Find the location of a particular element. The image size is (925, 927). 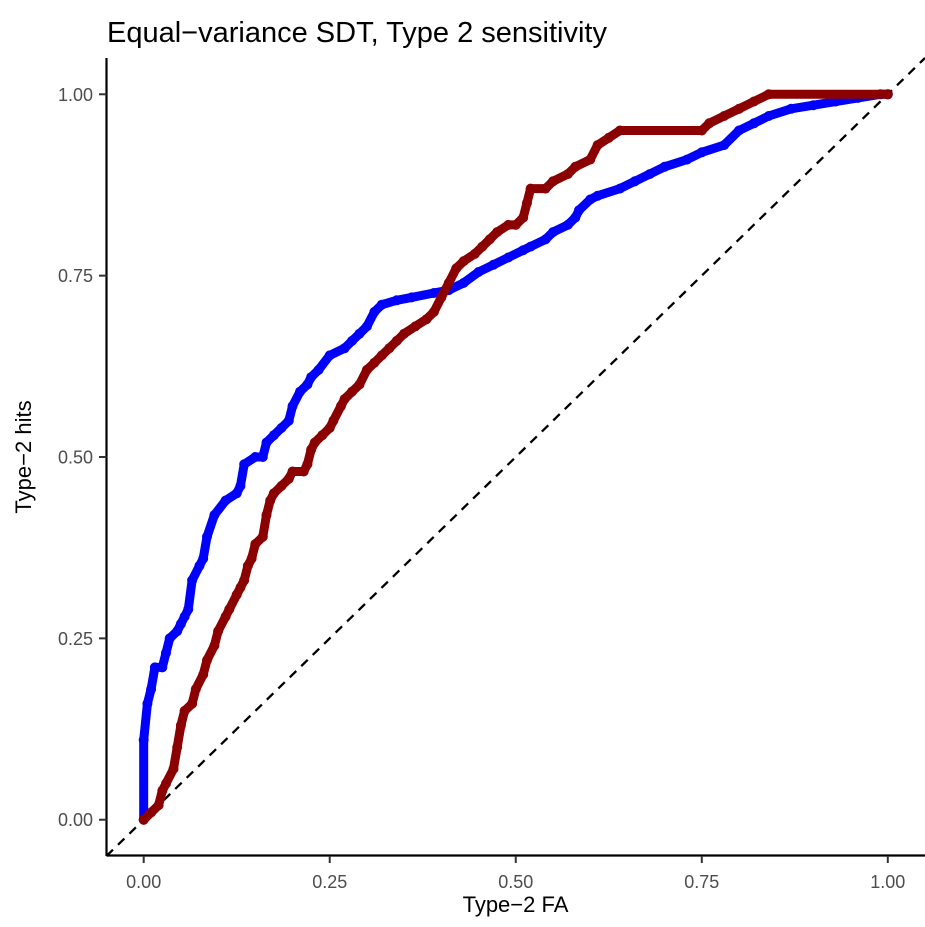

x-tick-label-4: 1.00 is located at coordinates (887, 882).